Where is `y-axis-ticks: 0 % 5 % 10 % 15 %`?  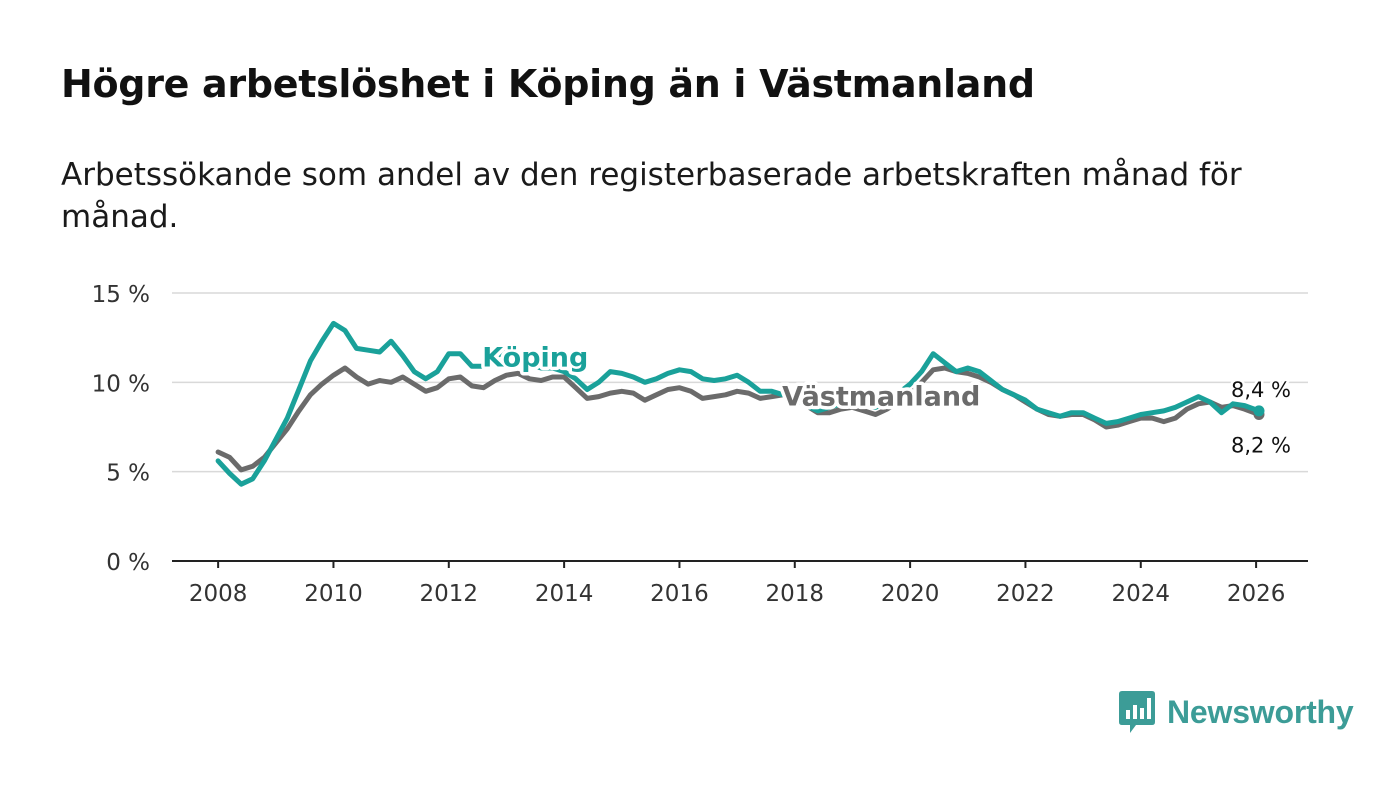 y-axis-ticks: 0 % 5 % 10 % 15 % is located at coordinates (121, 429).